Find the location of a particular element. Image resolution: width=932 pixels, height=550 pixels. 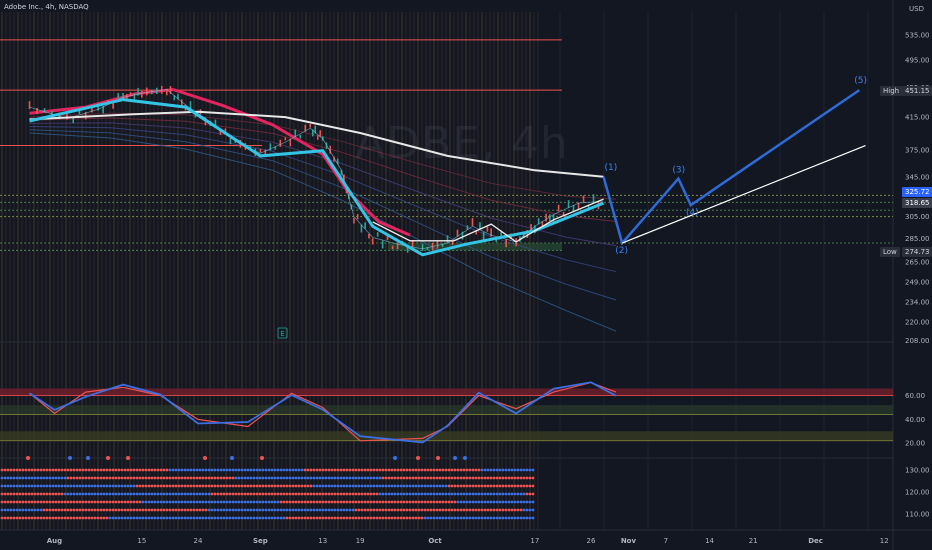

currency-label: USD is located at coordinates (916, 9).